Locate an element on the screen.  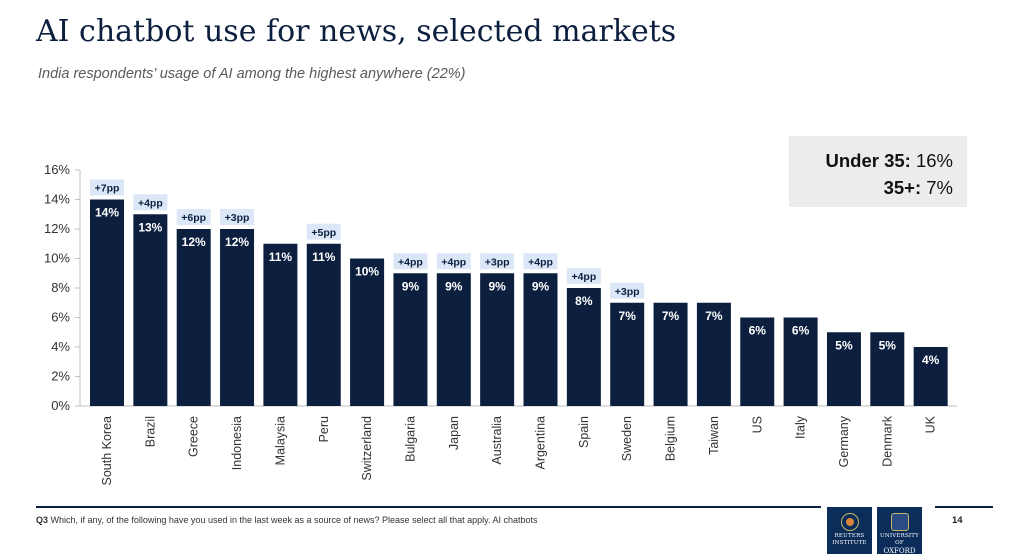
page-number: 14 is located at coordinates (957, 520).